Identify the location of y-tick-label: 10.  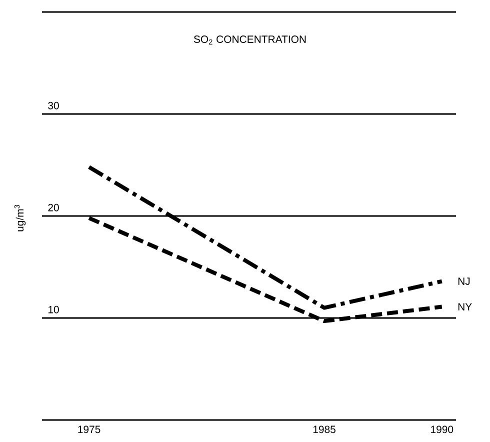
(53, 310).